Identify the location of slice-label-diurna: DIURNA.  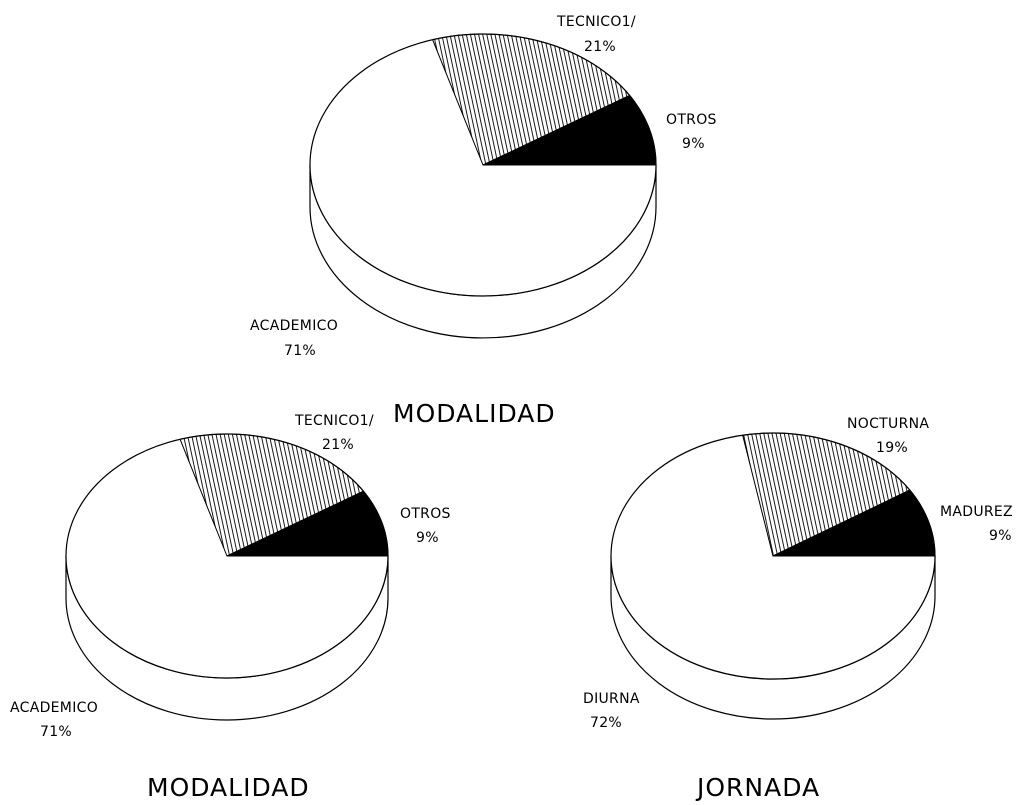
(611, 699).